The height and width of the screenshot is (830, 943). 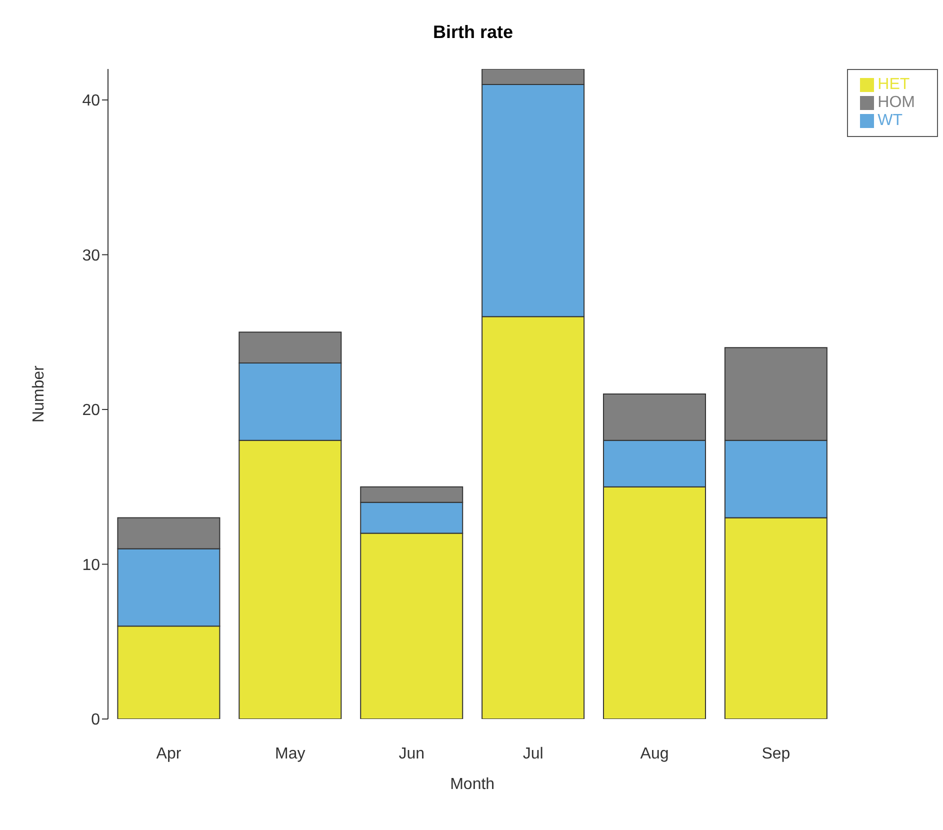 What do you see at coordinates (890, 120) in the screenshot?
I see `legend-label: WT` at bounding box center [890, 120].